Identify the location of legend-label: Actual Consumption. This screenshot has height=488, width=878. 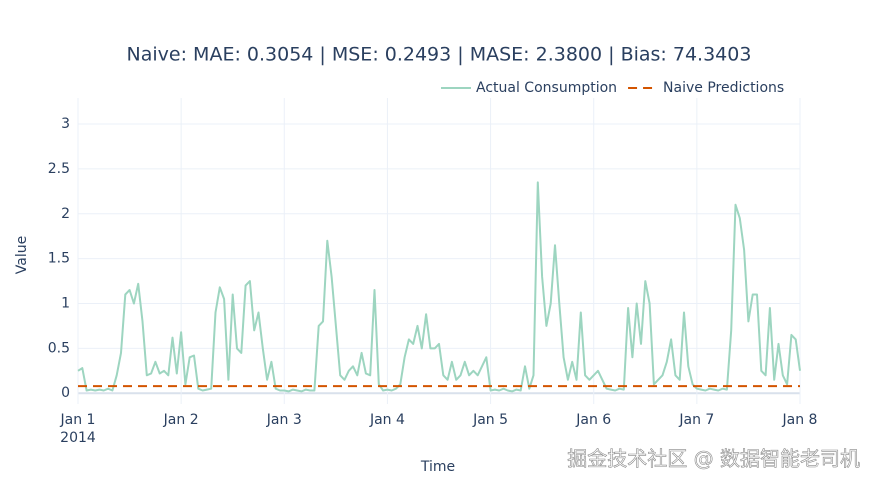
(546, 88).